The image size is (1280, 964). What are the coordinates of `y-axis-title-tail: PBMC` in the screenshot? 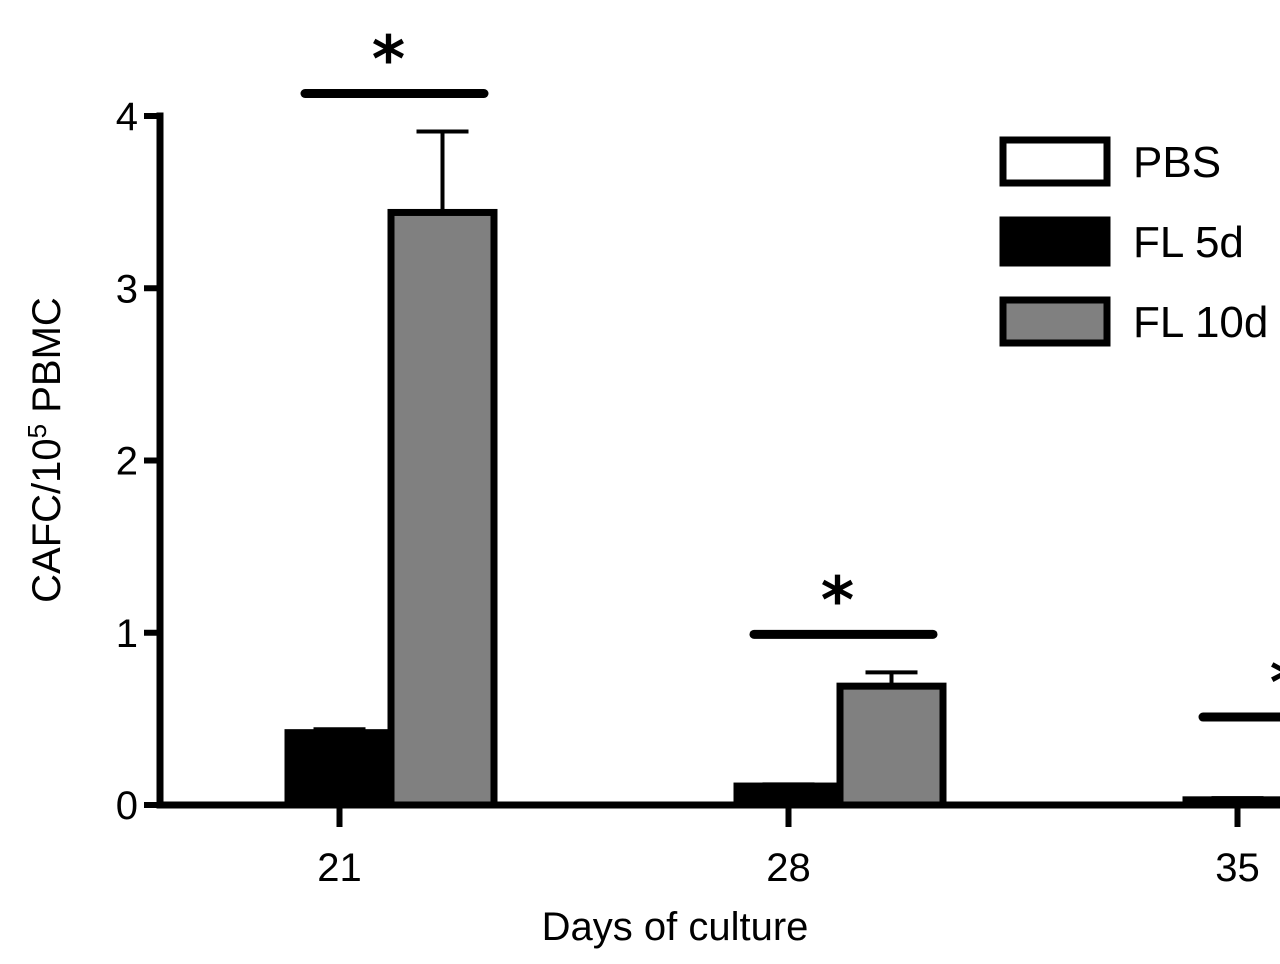 It's located at (47, 360).